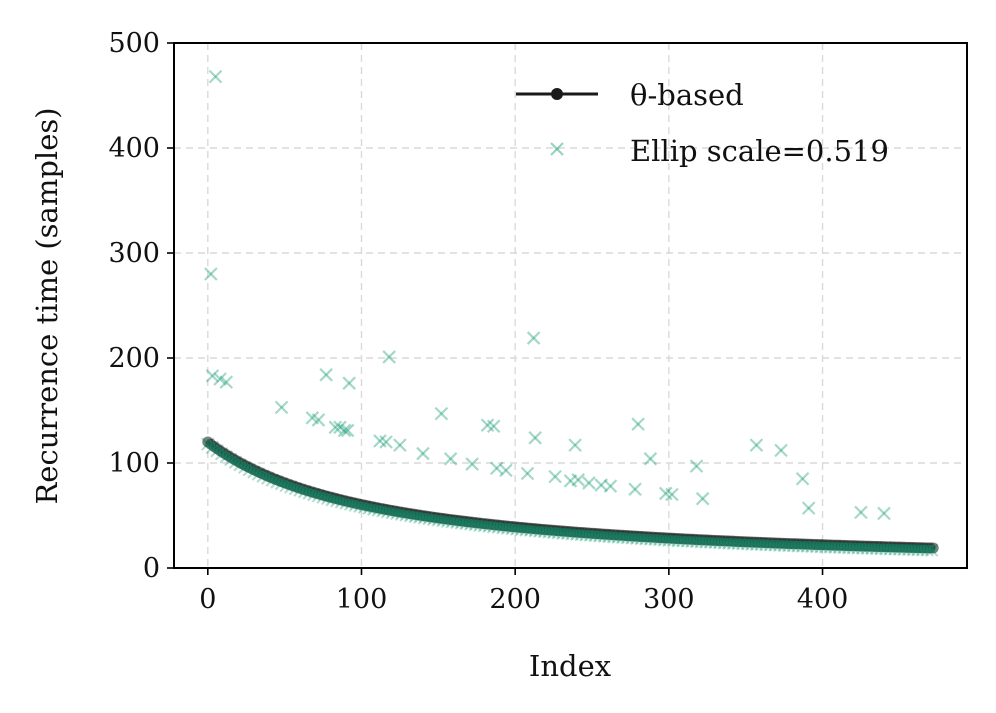  What do you see at coordinates (47, 305) in the screenshot?
I see `y-axis-label: Recurrence time (samples)` at bounding box center [47, 305].